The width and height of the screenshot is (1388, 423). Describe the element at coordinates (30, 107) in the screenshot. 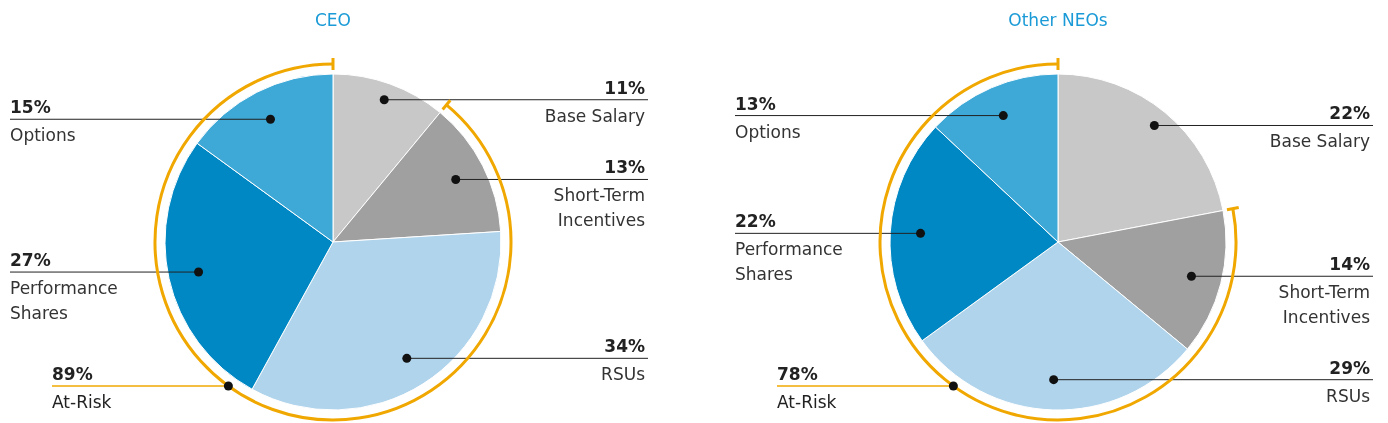

I see `data-label: 15%` at that location.